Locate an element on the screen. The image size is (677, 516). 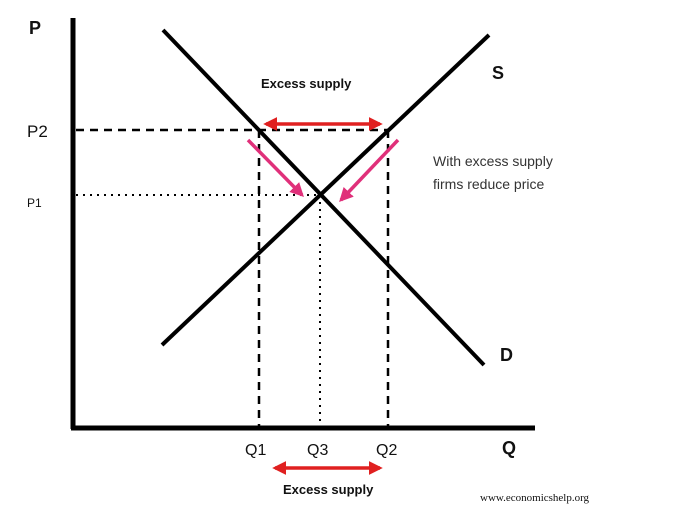
demand-label: D is located at coordinates (506, 355).